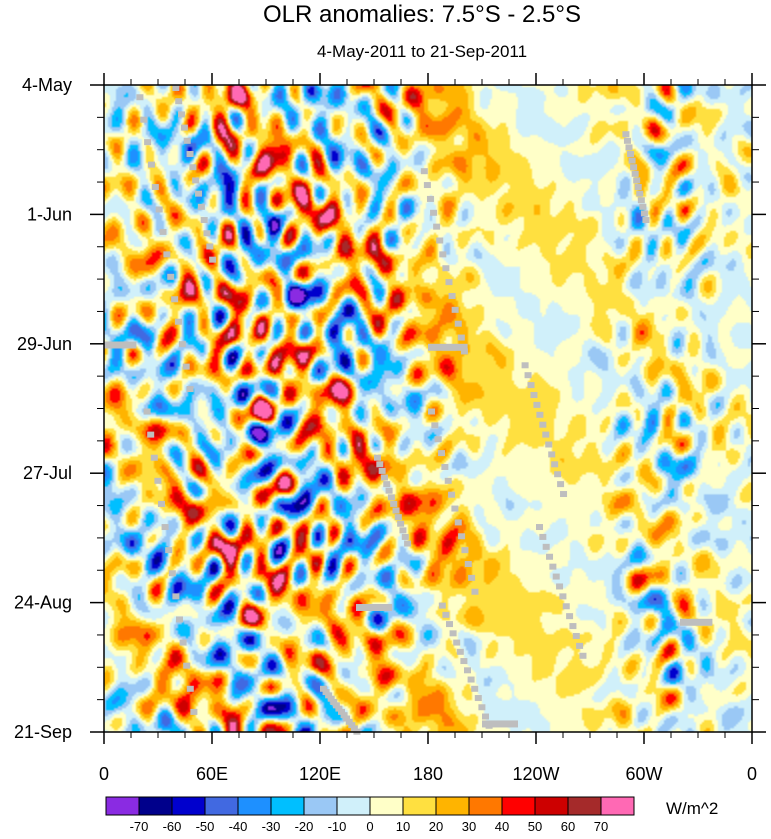 Image resolution: width=771 pixels, height=839 pixels. Describe the element at coordinates (369, 826) in the screenshot. I see `colorbar-label: 0` at that location.